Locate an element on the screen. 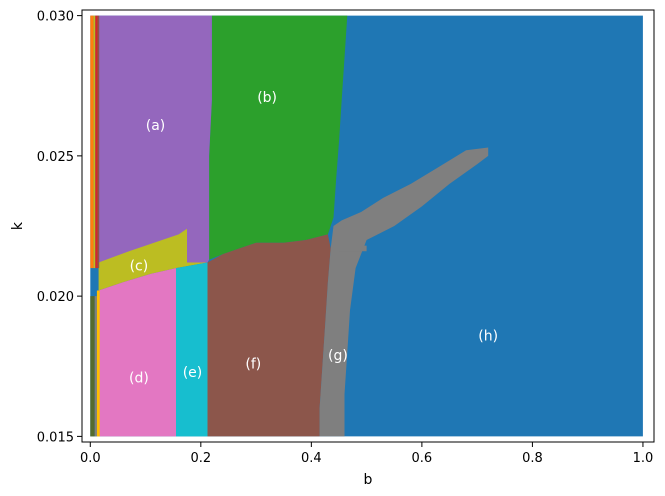 Image resolution: width=665 pixels, height=496 pixels. x-tick-label: 0.8 is located at coordinates (532, 458).